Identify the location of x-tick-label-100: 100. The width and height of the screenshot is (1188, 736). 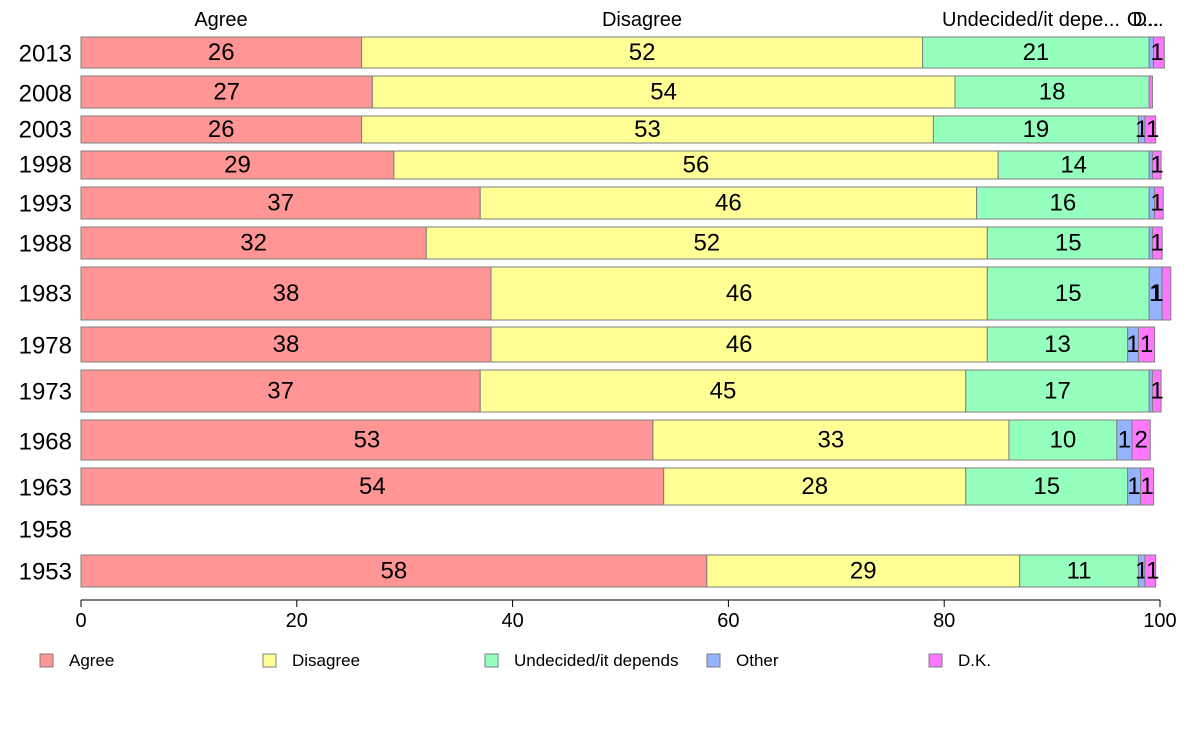
(1159, 621).